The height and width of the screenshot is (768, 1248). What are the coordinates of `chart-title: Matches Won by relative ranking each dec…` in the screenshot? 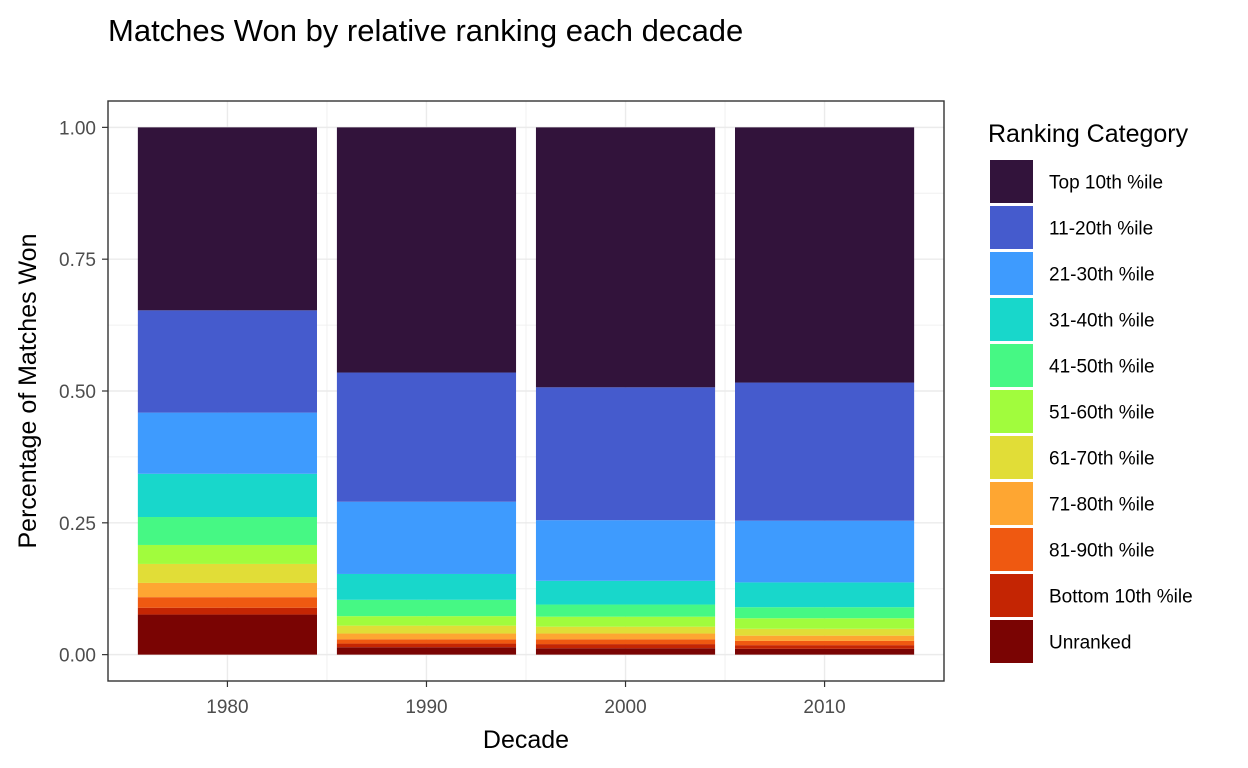 It's located at (425, 30).